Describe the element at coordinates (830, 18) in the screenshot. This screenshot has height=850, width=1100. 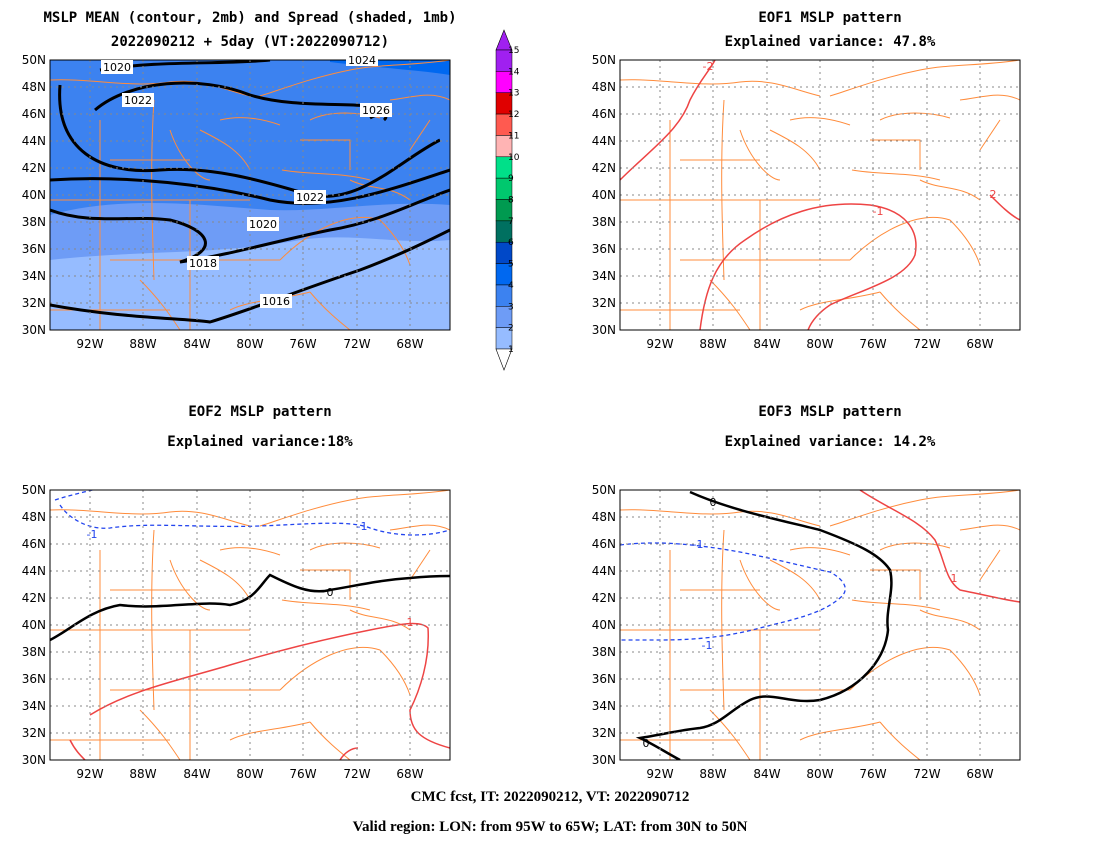
I see `eof1-title: EOF1 MSLP pattern` at that location.